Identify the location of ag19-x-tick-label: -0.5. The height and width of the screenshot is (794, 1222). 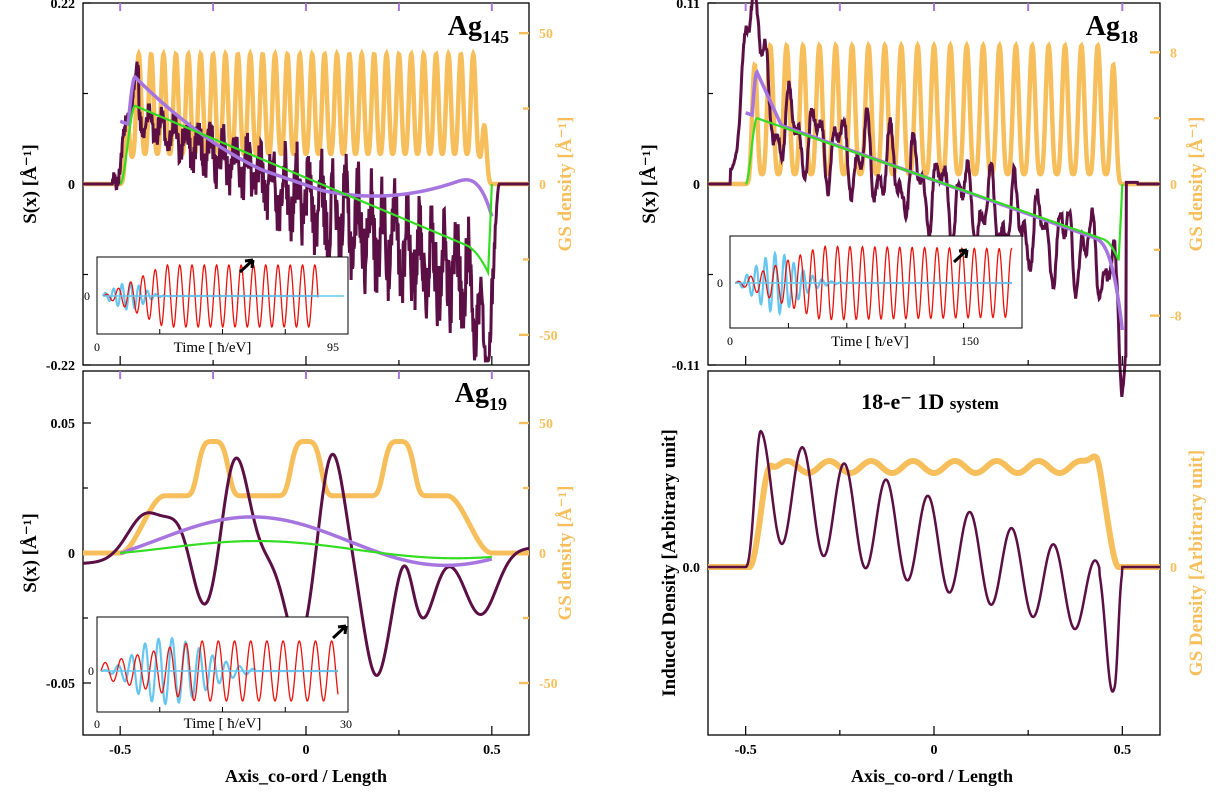
(120, 750).